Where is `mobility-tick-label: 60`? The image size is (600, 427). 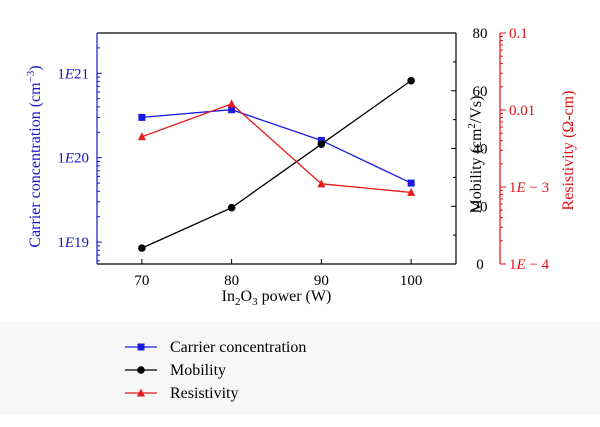 mobility-tick-label: 60 is located at coordinates (480, 92).